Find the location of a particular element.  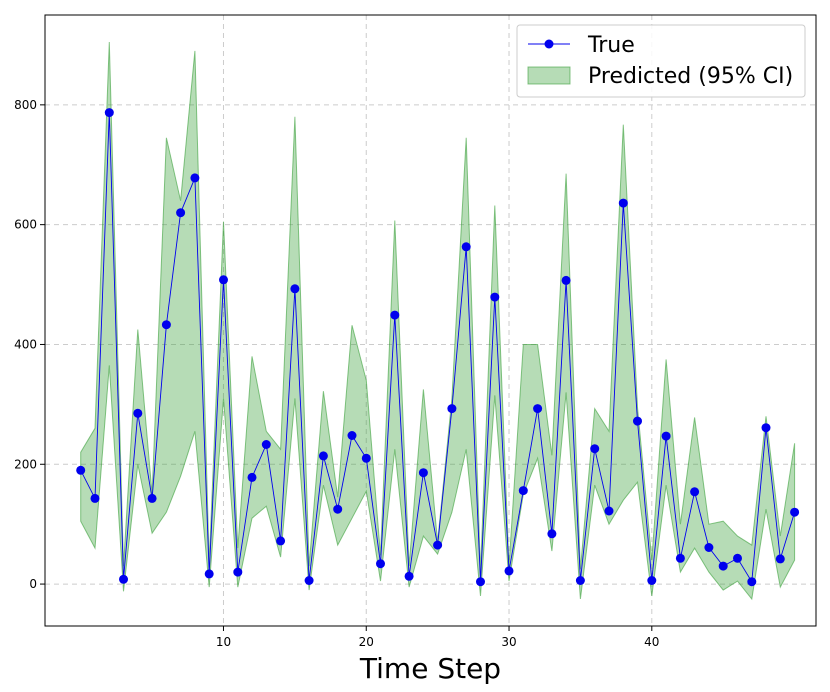

y-tick-label: 600 is located at coordinates (25, 225).